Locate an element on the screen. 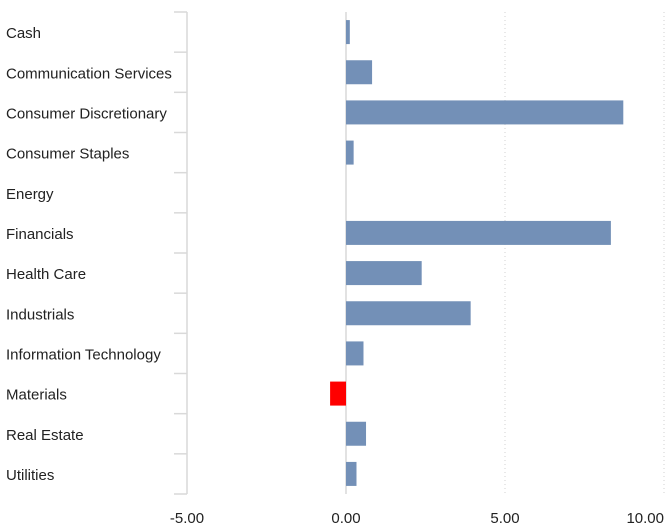 Image resolution: width=667 pixels, height=531 pixels. category-label: Industrials is located at coordinates (40, 314).